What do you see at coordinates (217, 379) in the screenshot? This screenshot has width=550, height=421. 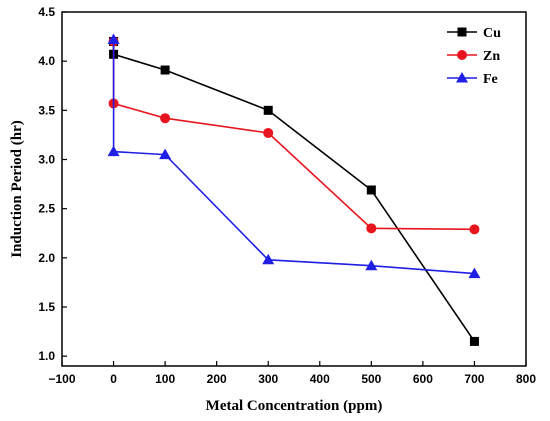 I see `x-tick-label: 200` at bounding box center [217, 379].